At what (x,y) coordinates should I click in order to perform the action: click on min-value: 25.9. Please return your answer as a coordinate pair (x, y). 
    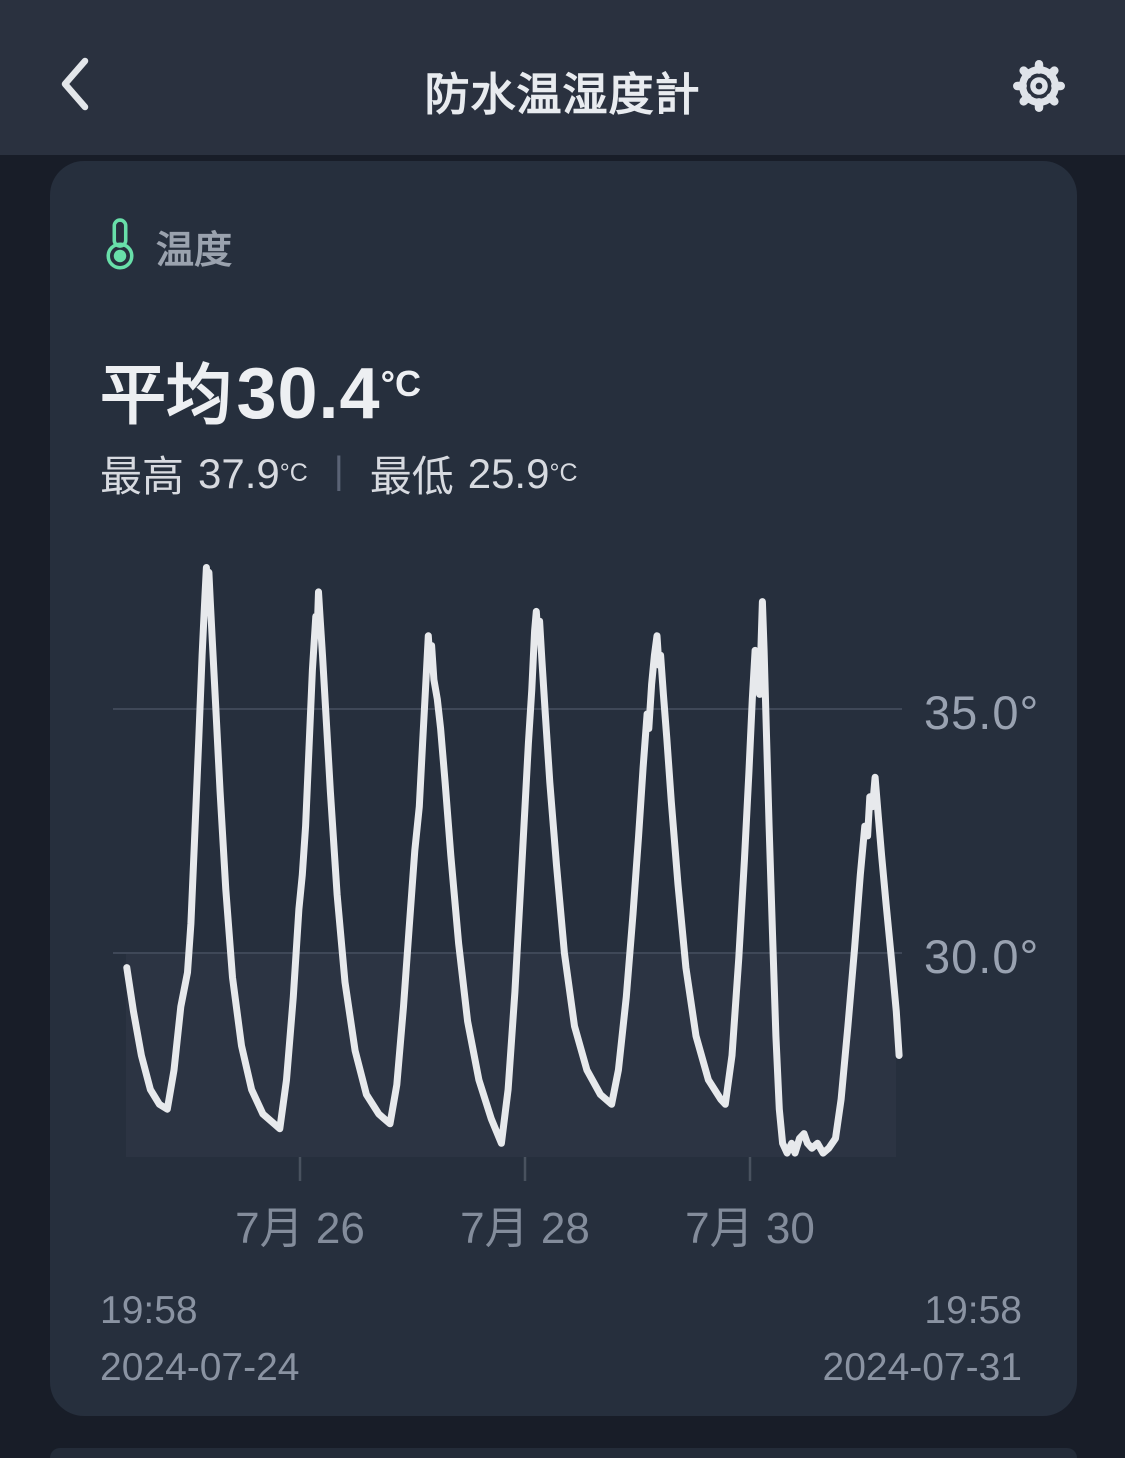
    Looking at the image, I should click on (508, 473).